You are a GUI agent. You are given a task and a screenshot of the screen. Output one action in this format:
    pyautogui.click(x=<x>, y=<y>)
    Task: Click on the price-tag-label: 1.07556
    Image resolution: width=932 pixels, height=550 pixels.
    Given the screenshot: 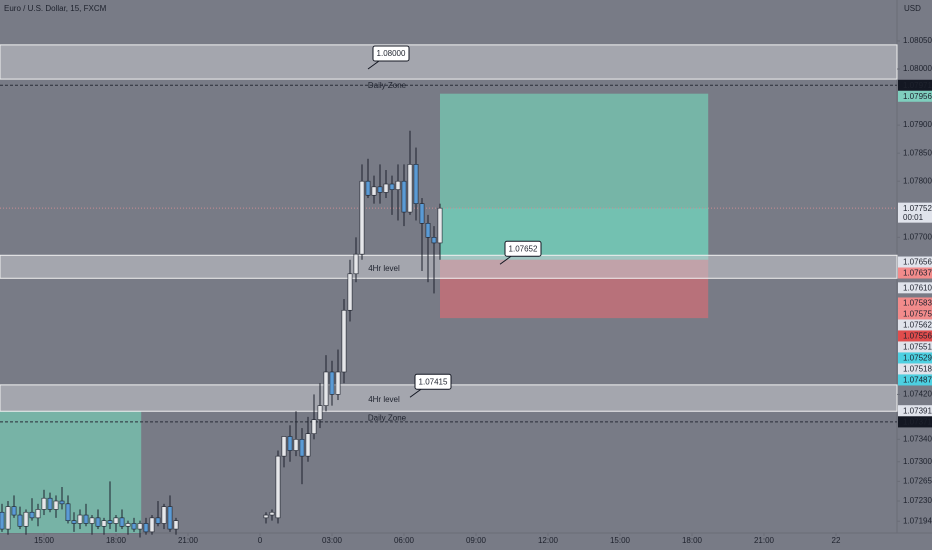 What is the action you would take?
    pyautogui.click(x=917, y=336)
    